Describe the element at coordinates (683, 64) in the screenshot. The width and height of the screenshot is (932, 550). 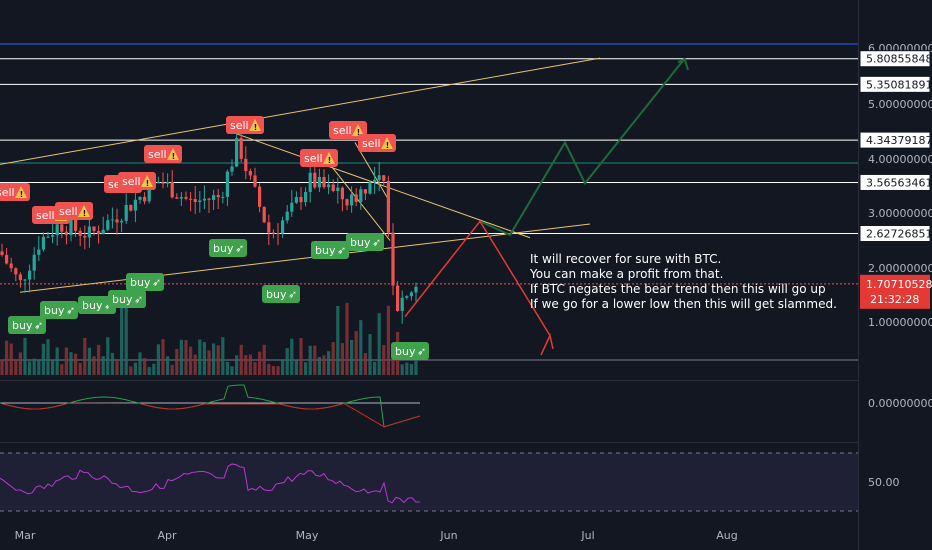
I see `bullish-arrowhead` at that location.